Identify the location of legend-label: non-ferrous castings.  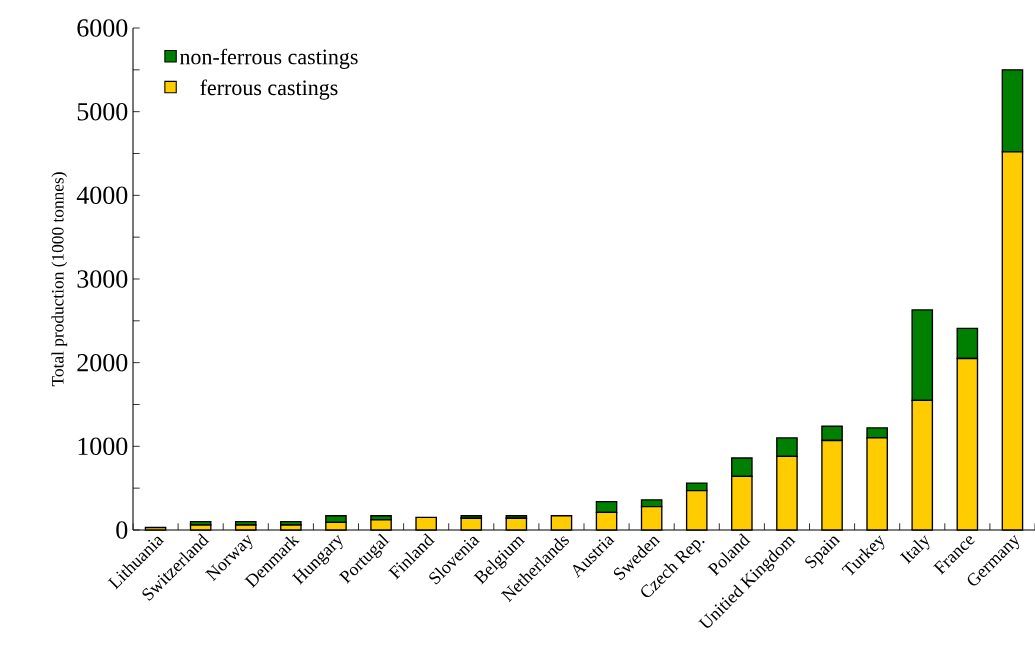
(268, 58).